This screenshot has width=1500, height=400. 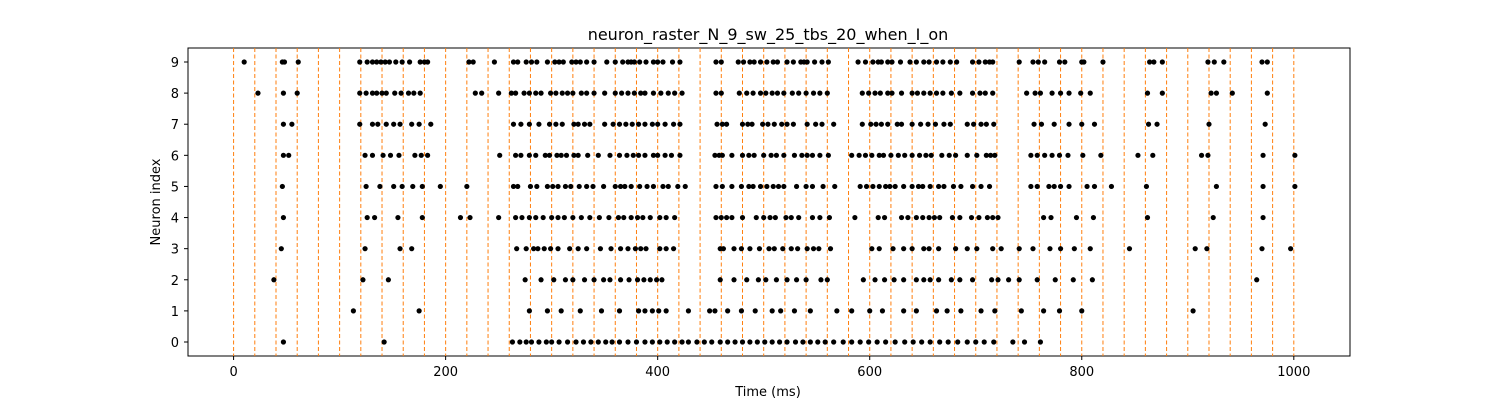 I want to click on y-tick-label: 9, so click(x=175, y=63).